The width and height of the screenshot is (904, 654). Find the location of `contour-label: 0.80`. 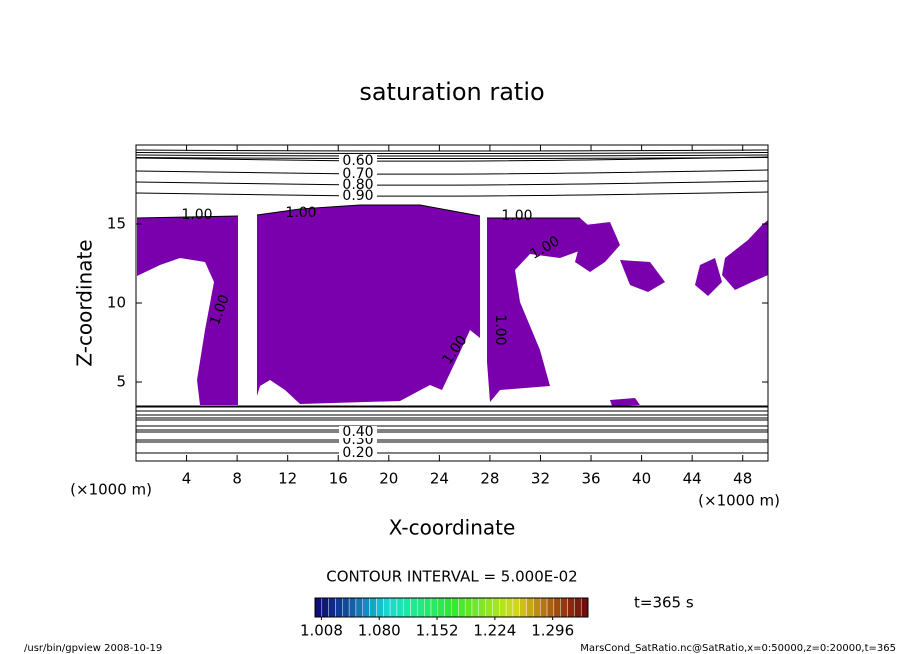

contour-label: 0.80 is located at coordinates (357, 185).